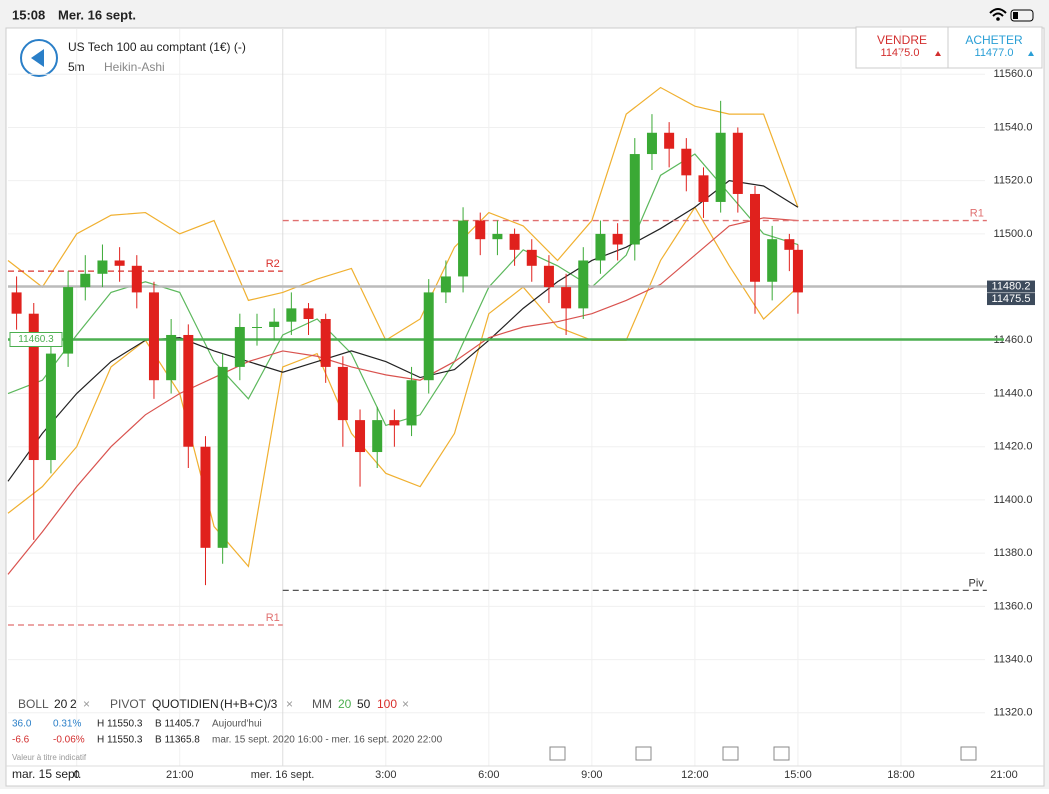 The image size is (1049, 794). I want to click on chart-style: Heikin-Ashi, so click(134, 67).